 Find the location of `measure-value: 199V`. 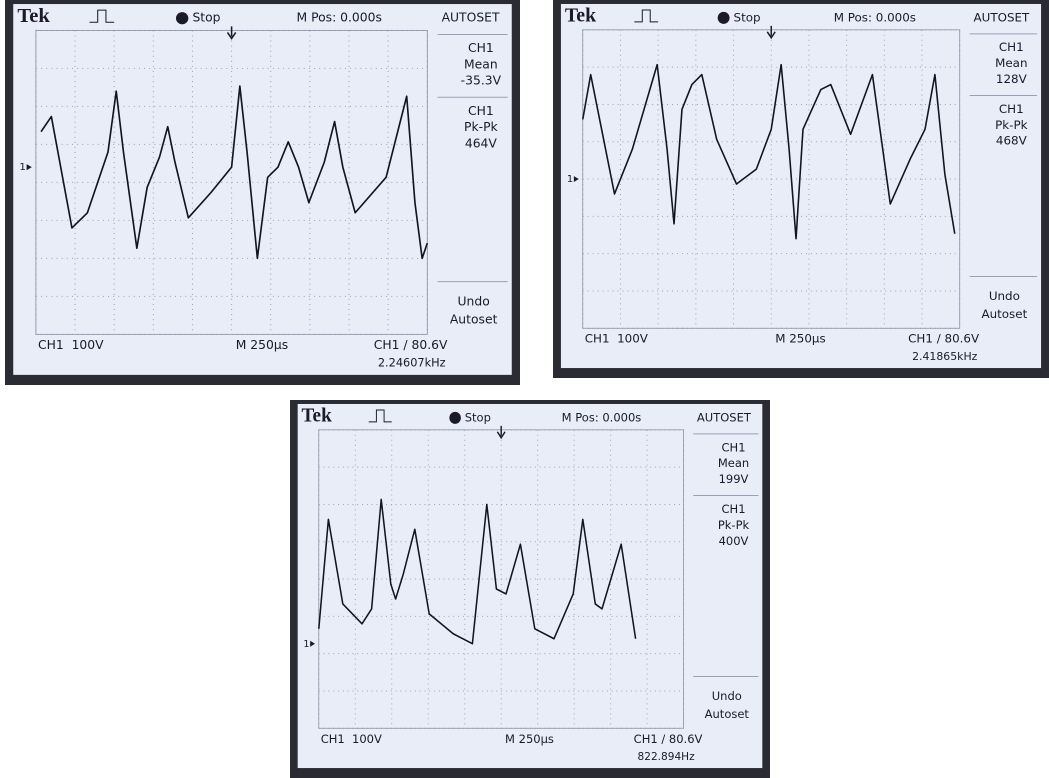

measure-value: 199V is located at coordinates (734, 479).